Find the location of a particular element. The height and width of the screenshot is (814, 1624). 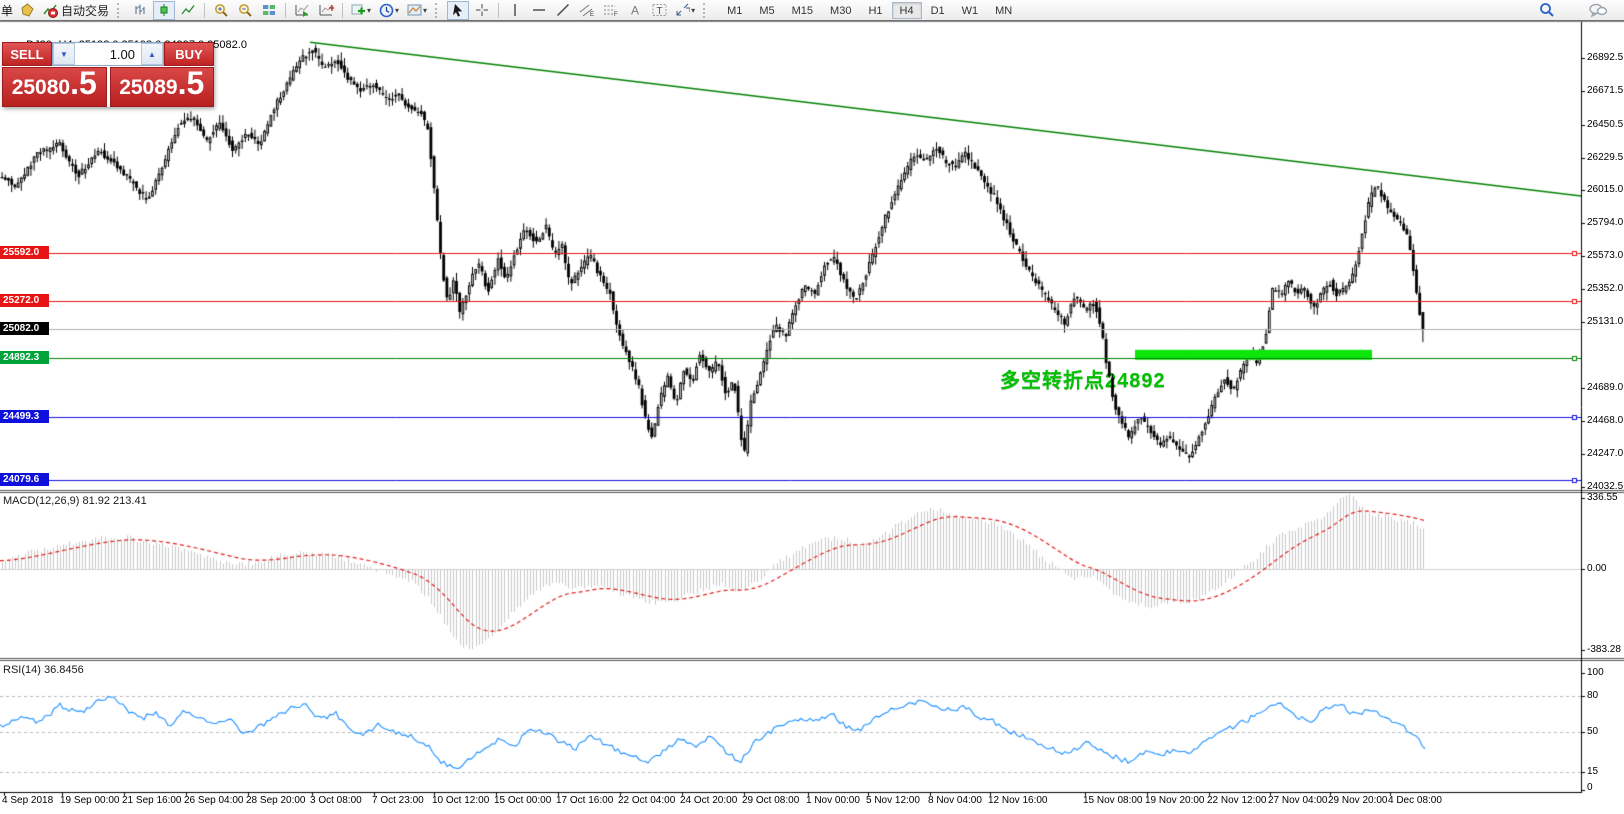

svg-text: T is located at coordinates (659, 11).